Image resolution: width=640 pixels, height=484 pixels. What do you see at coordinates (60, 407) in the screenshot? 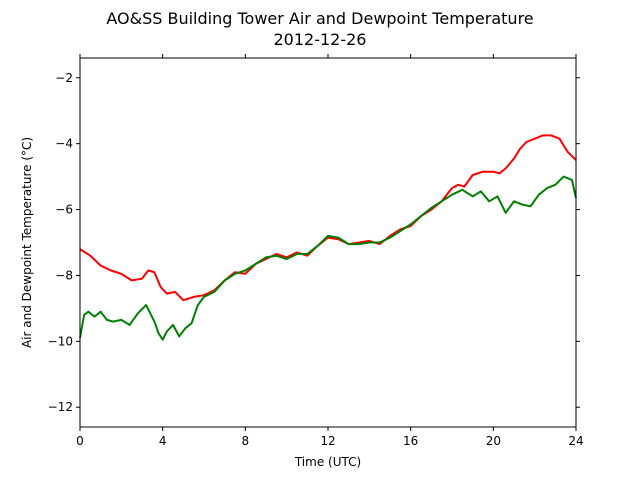
I see `y-tick-label: −12` at bounding box center [60, 407].